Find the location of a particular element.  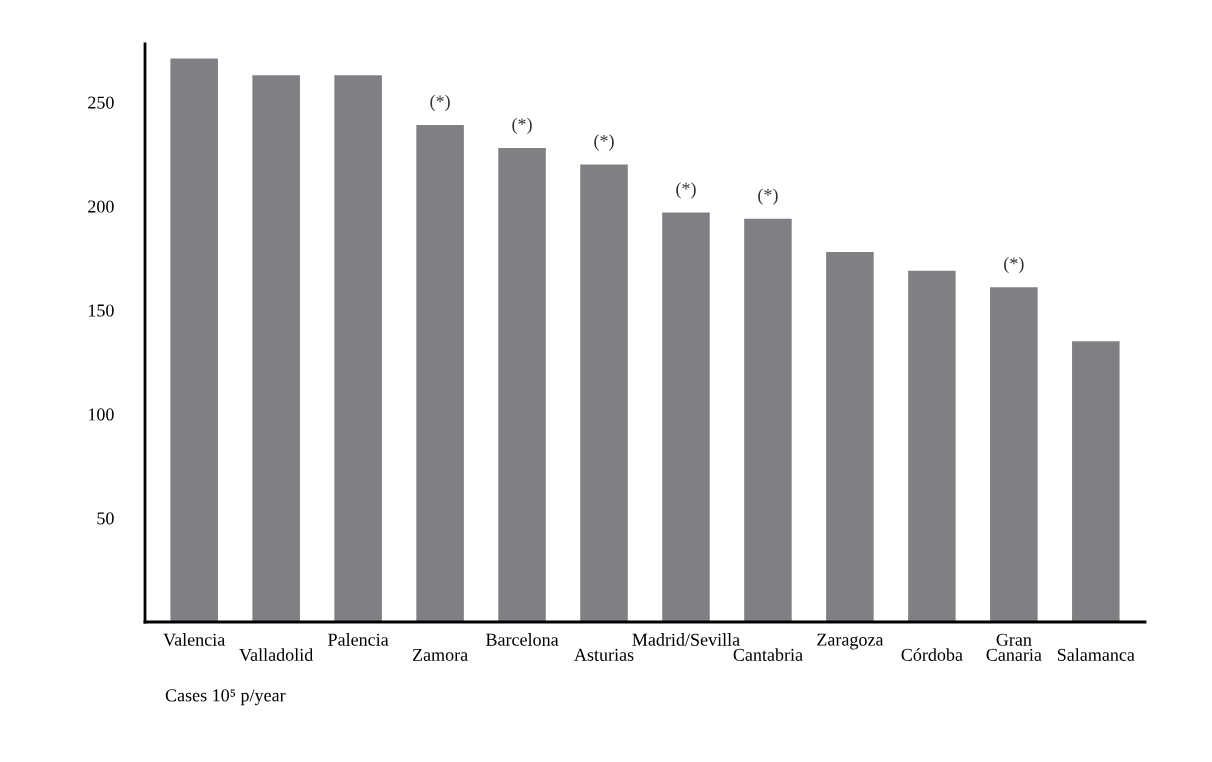

y-tick-label: 200 is located at coordinates (101, 206).